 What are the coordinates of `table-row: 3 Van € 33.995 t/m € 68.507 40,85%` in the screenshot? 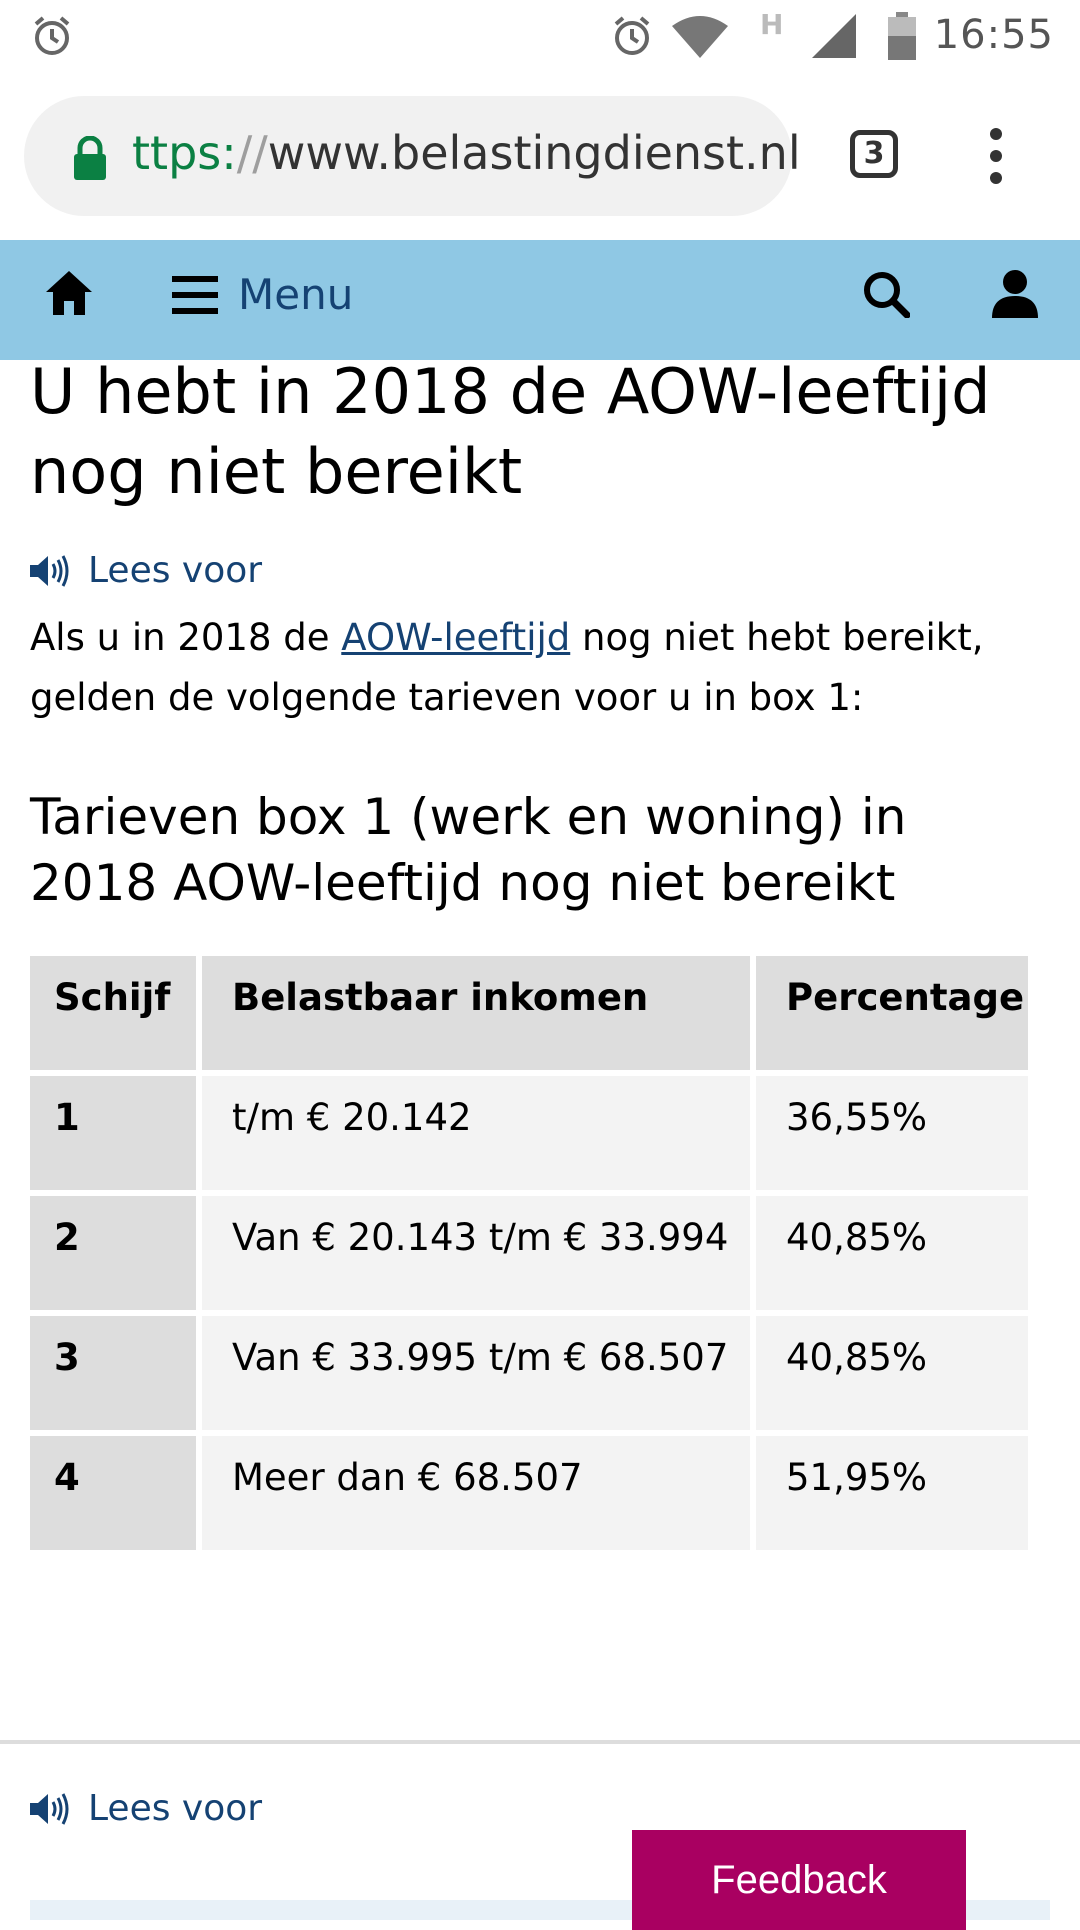 It's located at (529, 1373).